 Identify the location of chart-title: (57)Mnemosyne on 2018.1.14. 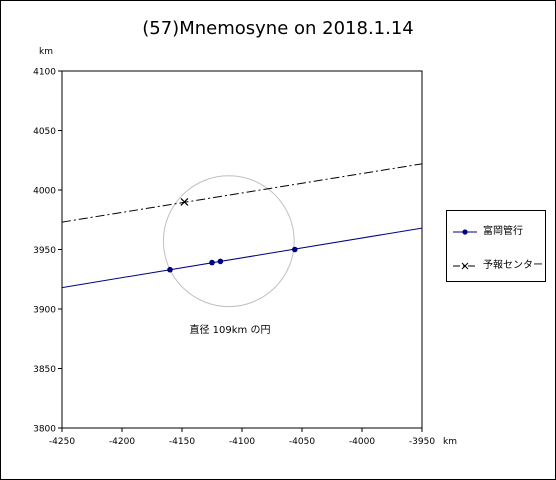
(278, 28).